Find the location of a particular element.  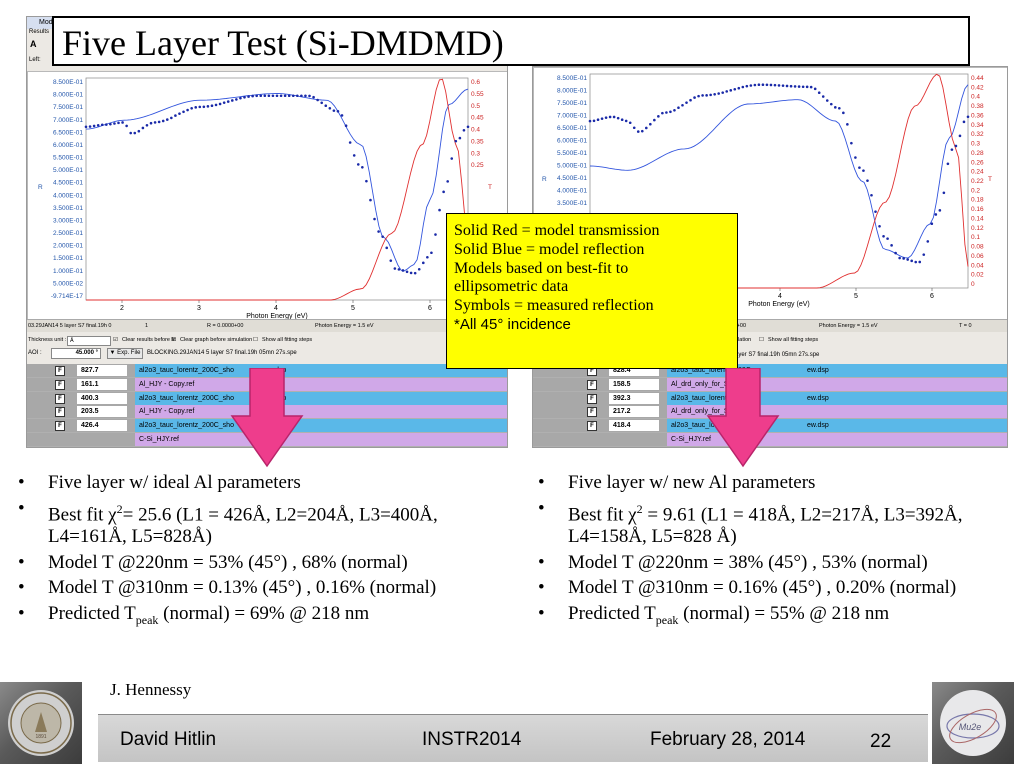

y-axis-label: R is located at coordinates (40, 187).